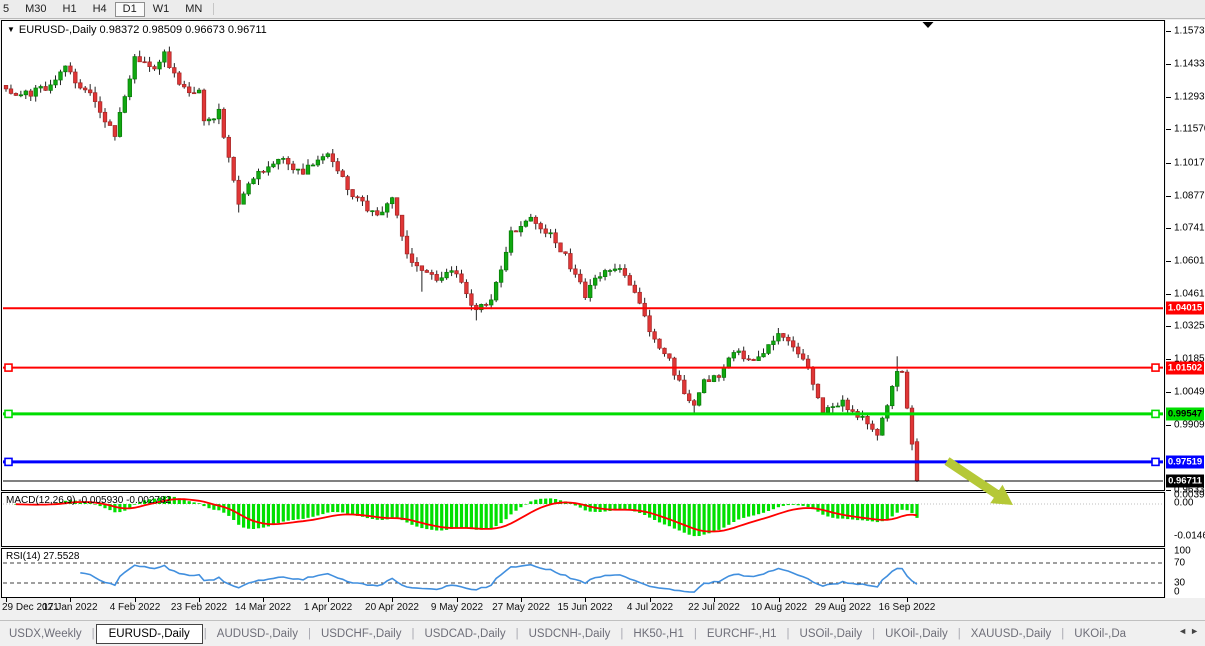  What do you see at coordinates (1189, 294) in the screenshot?
I see `price-axis-label: 1.04610` at bounding box center [1189, 294].